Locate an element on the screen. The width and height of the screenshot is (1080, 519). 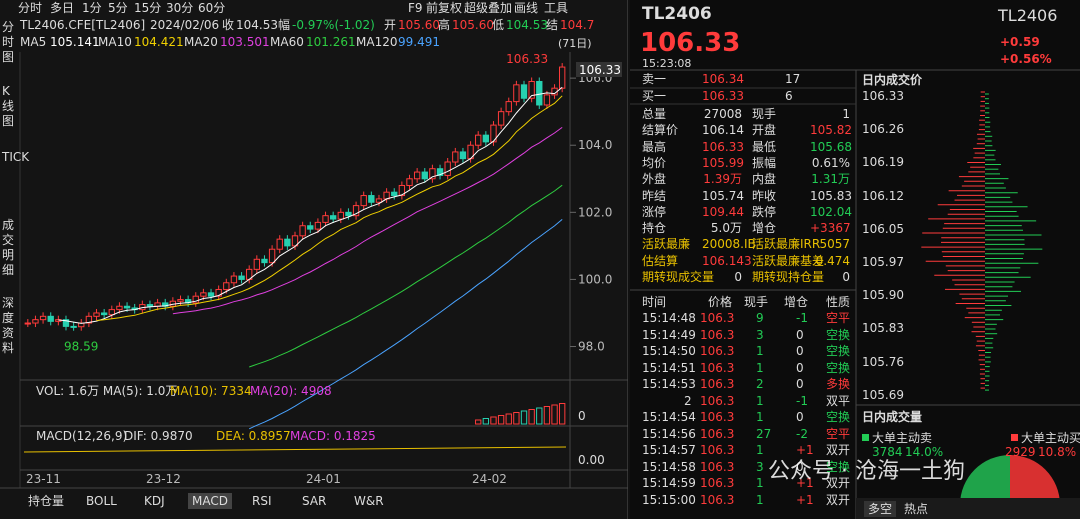
vol-ma10: MA(10): 7334 is located at coordinates (211, 391).